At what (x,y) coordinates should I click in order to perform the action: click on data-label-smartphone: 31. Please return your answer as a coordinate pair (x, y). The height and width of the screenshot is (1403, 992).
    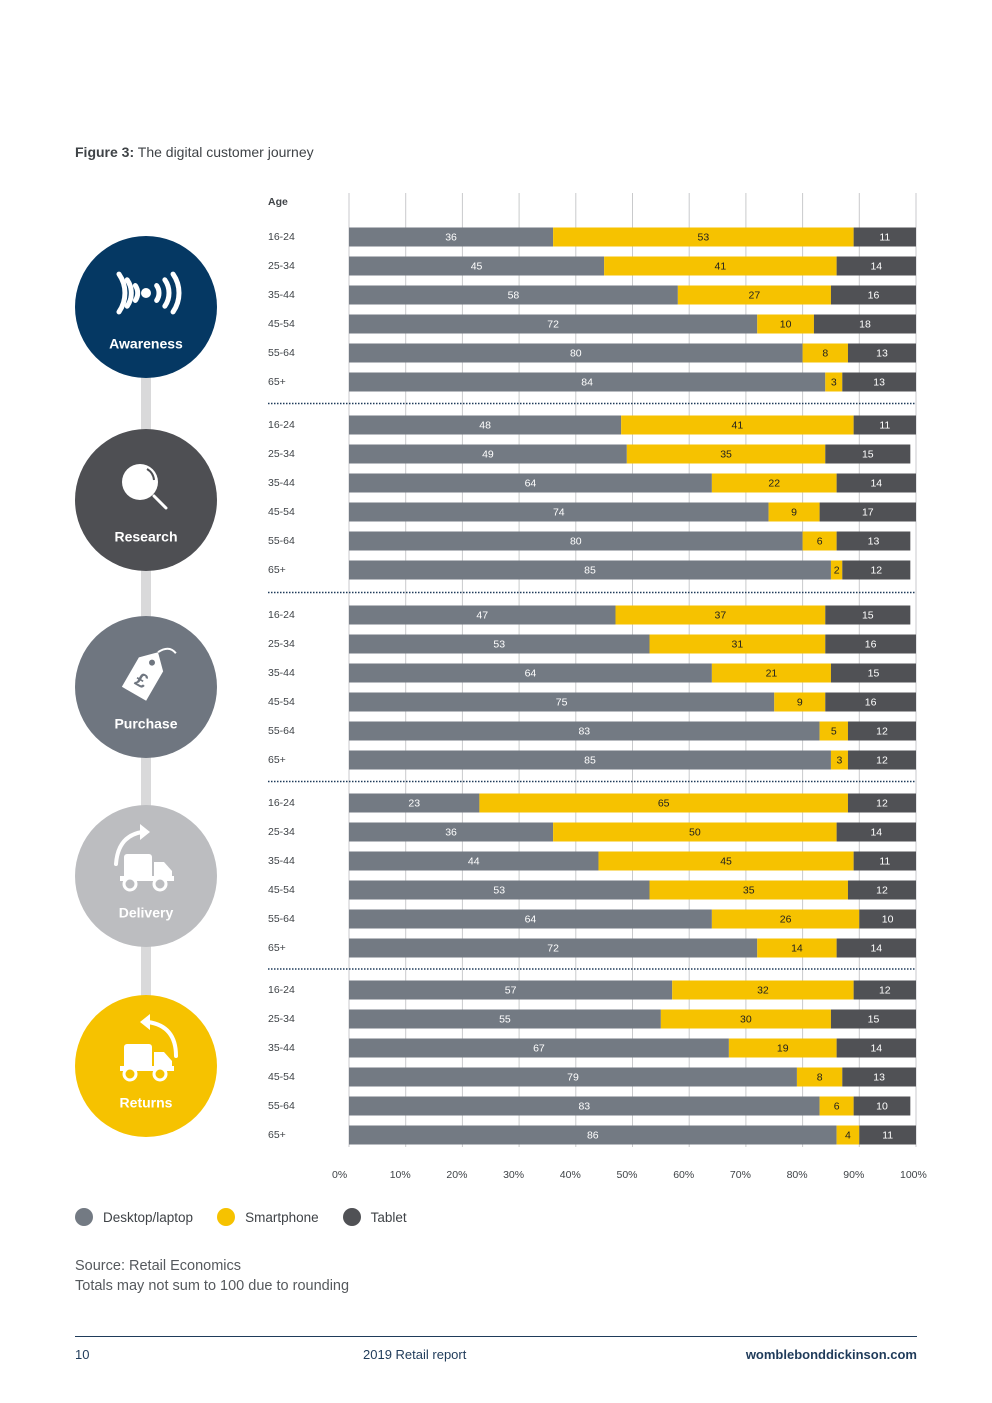
    Looking at the image, I should click on (738, 644).